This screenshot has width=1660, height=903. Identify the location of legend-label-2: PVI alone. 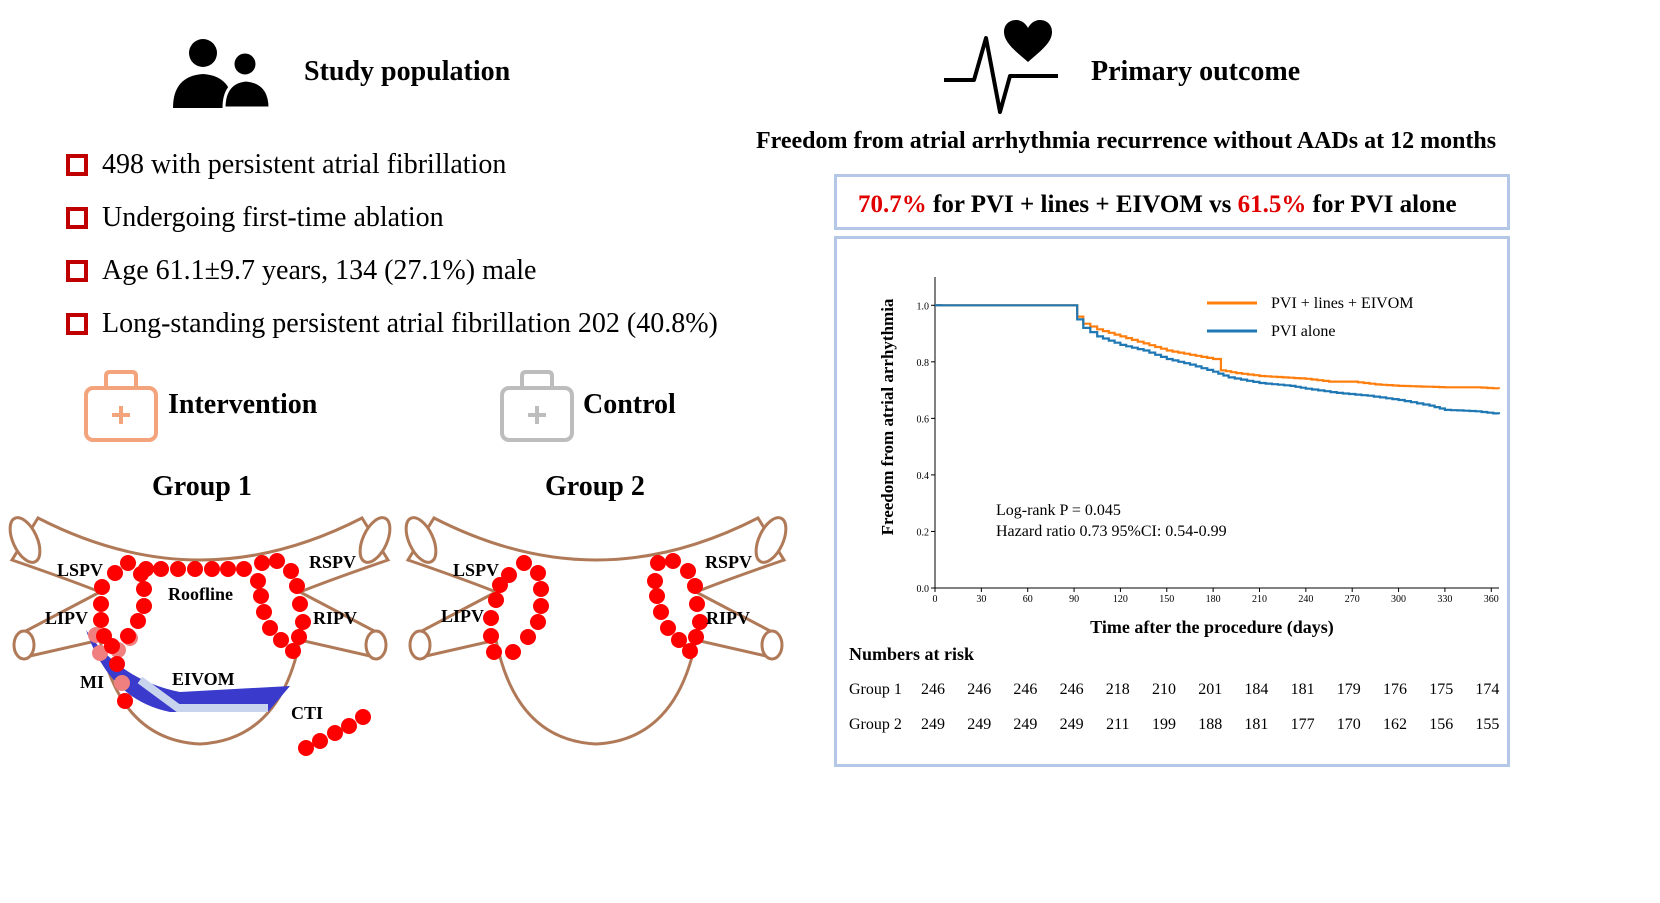
(1303, 331).